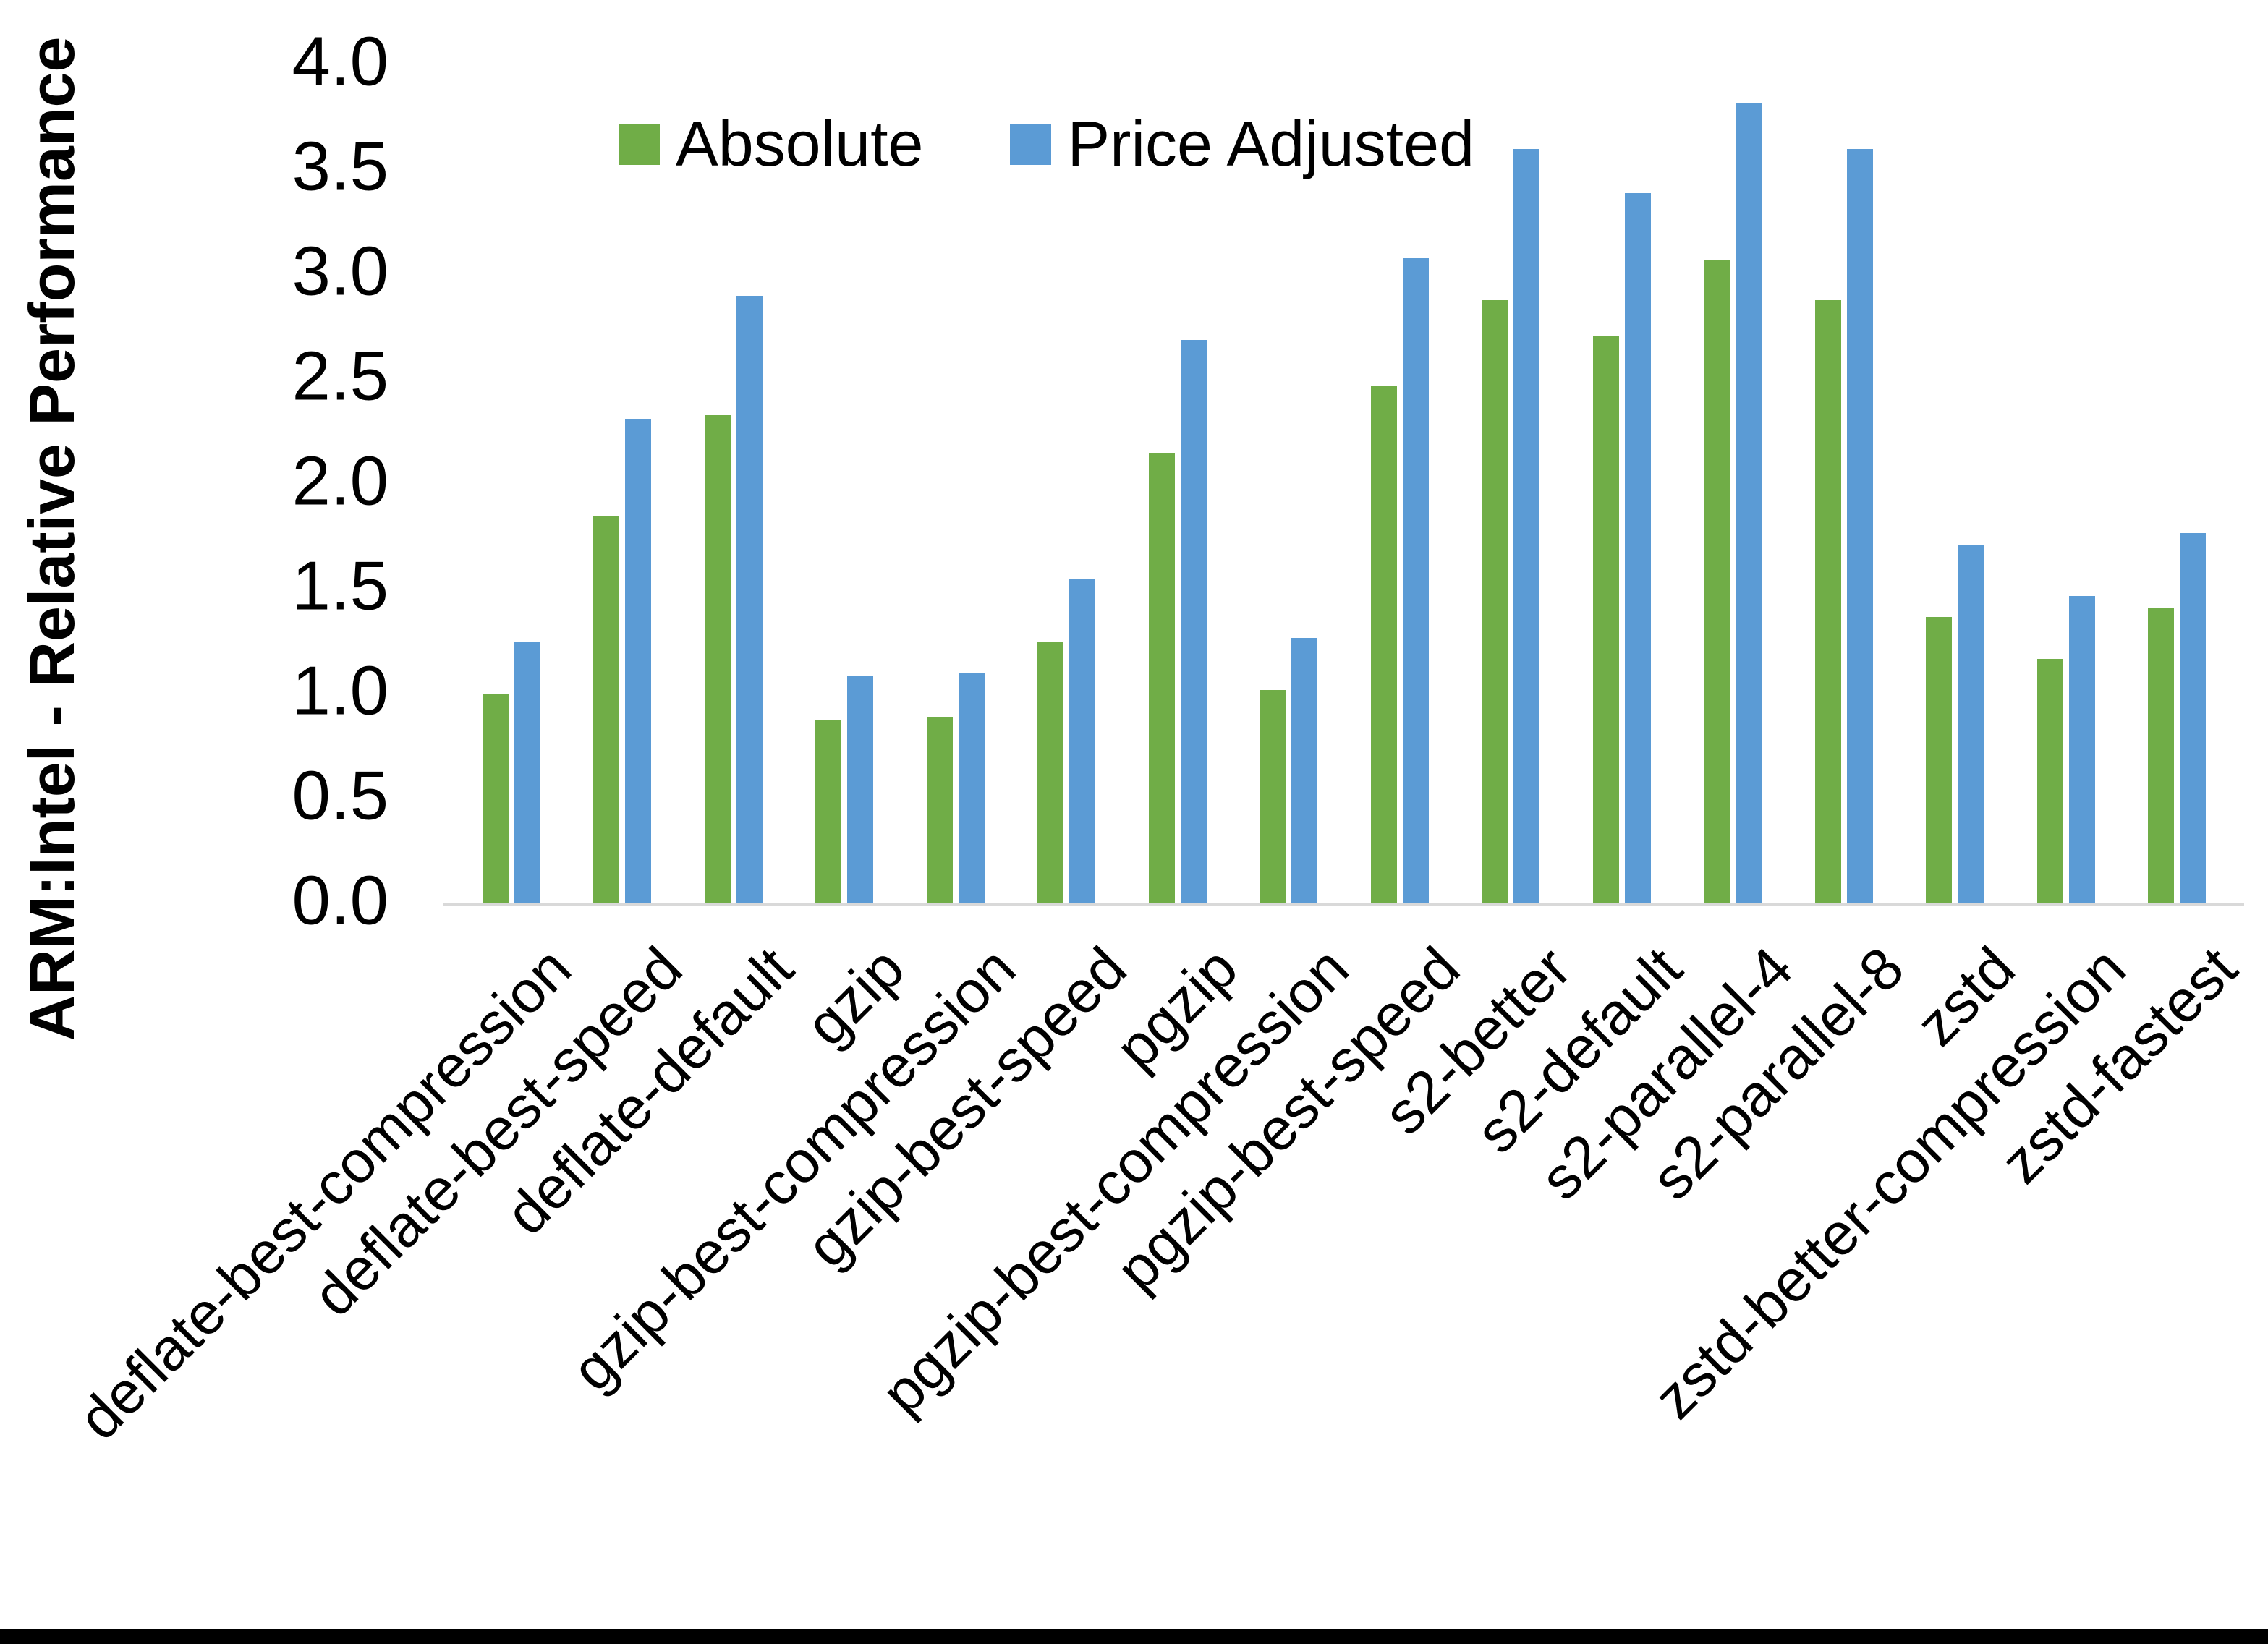 The image size is (2268, 1644). I want to click on bar-absolute-zstd, so click(1939, 760).